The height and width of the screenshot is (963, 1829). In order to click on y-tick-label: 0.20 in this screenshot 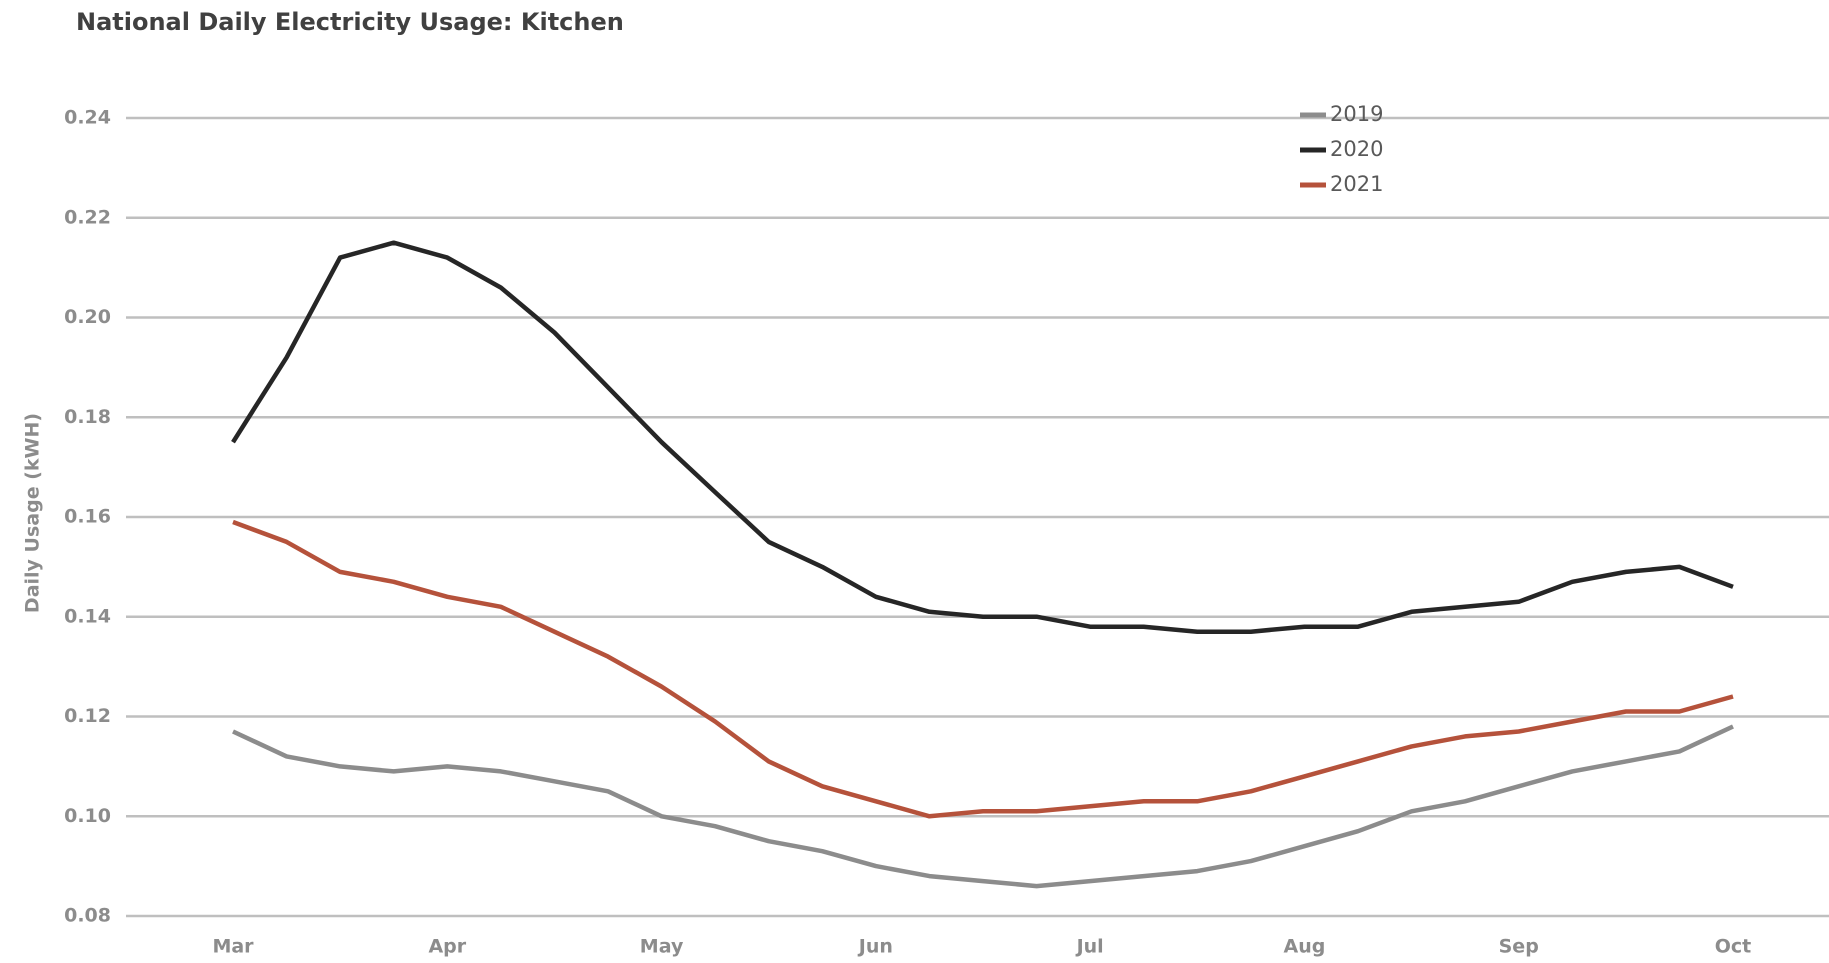, I will do `click(87, 317)`.